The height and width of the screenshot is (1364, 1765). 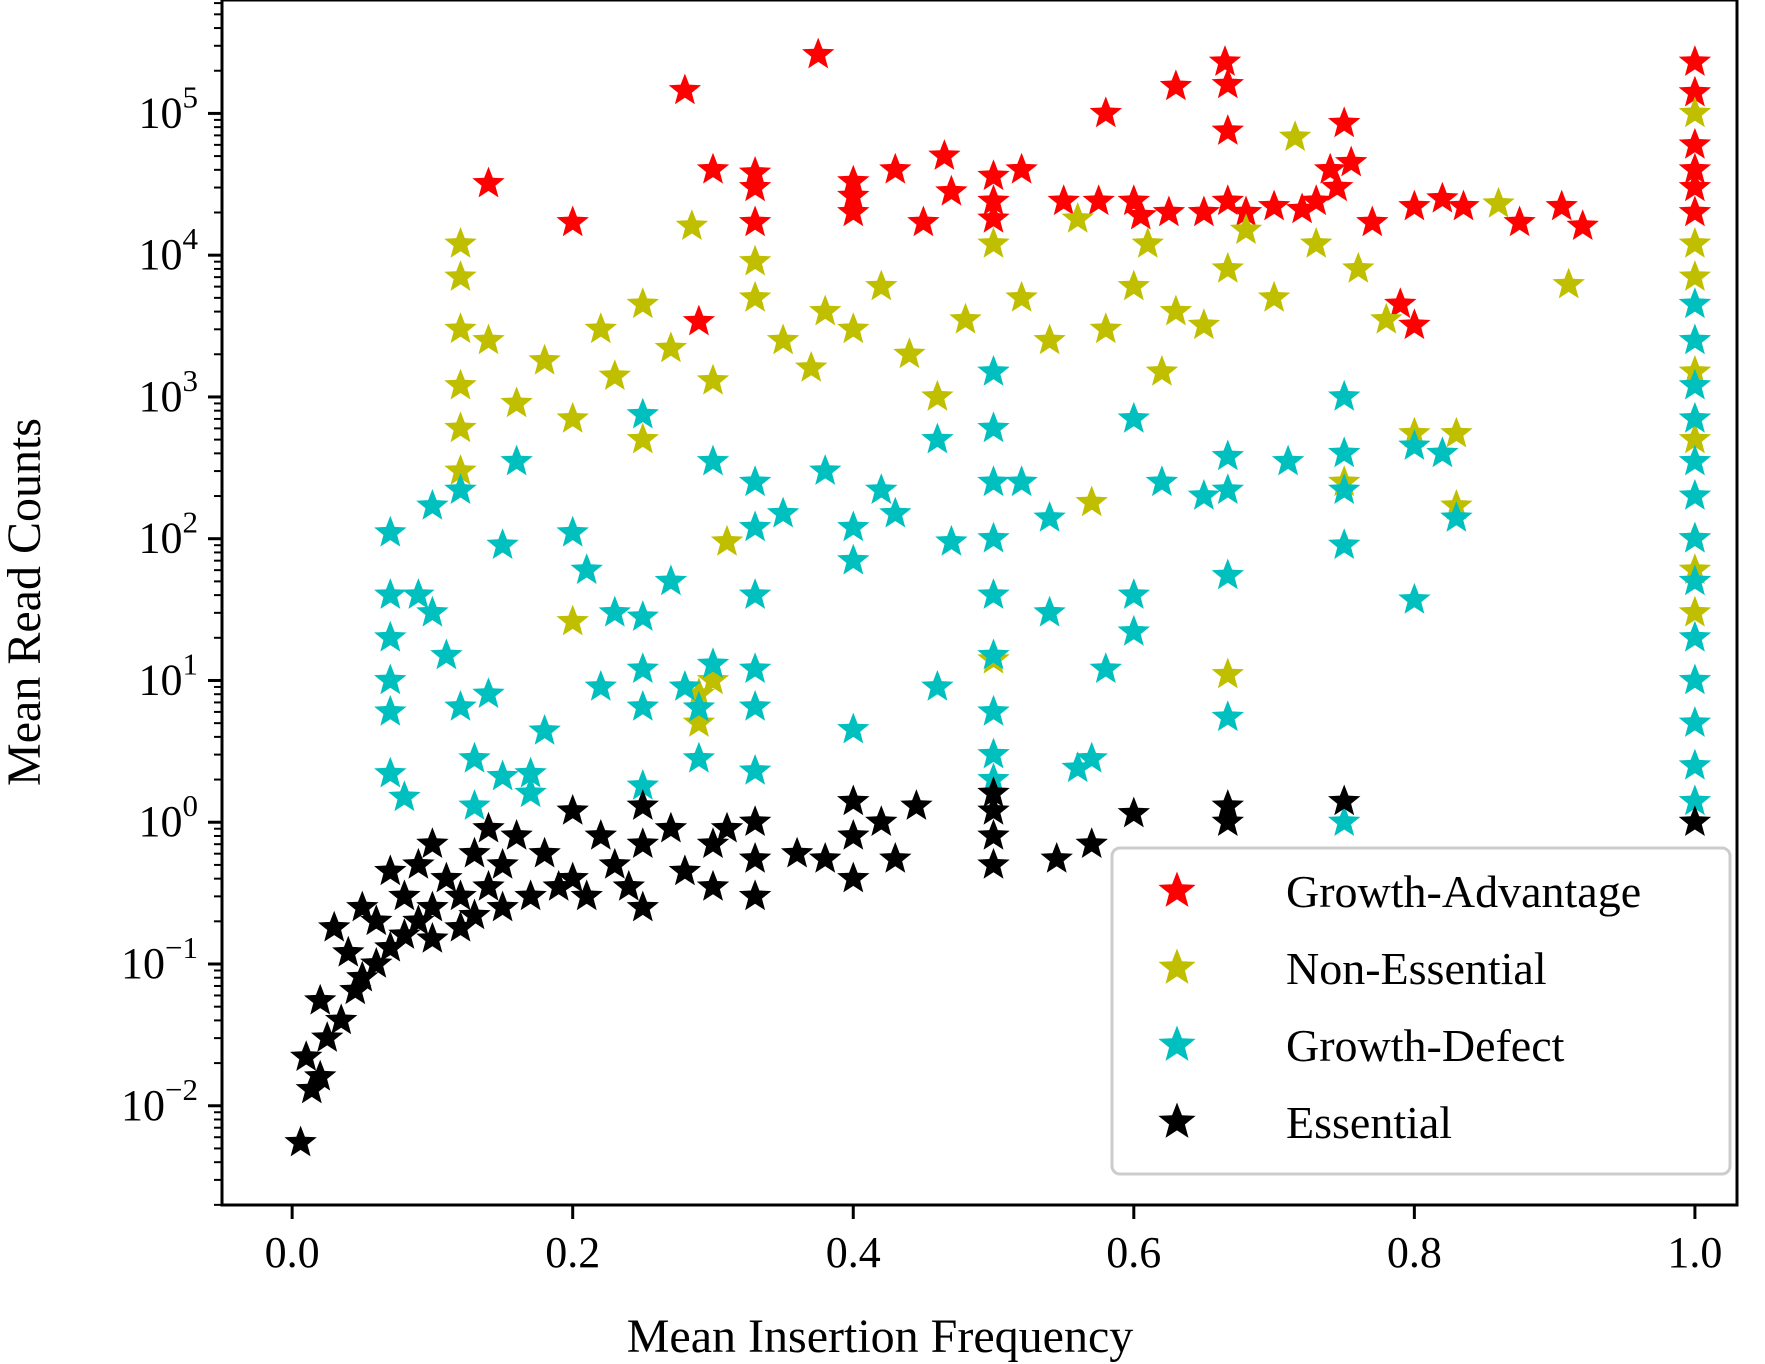 I want to click on y-tick-label: 10⁴, so click(x=169, y=250).